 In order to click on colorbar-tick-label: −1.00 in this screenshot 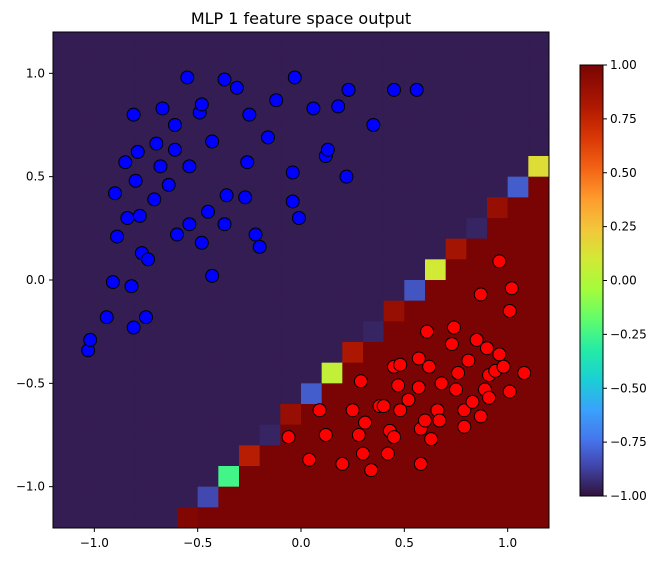, I will do `click(628, 496)`.